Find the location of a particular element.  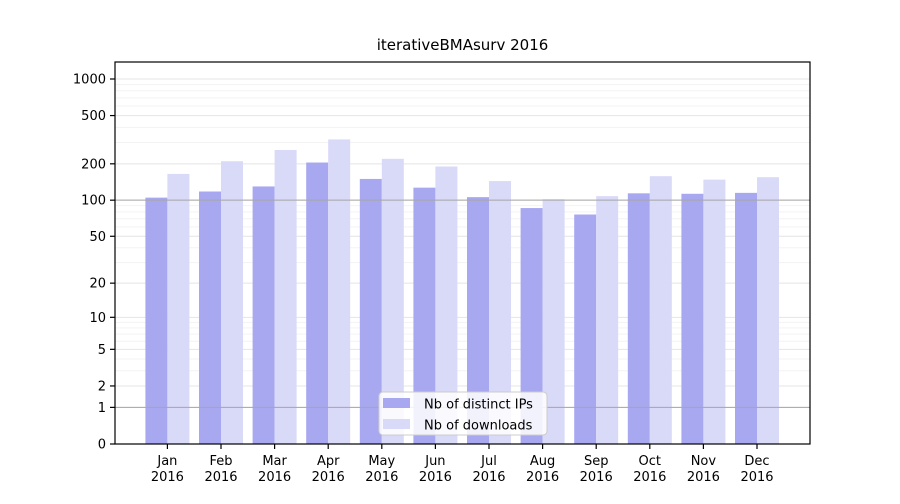

y-tick-label: 0 is located at coordinates (102, 445).